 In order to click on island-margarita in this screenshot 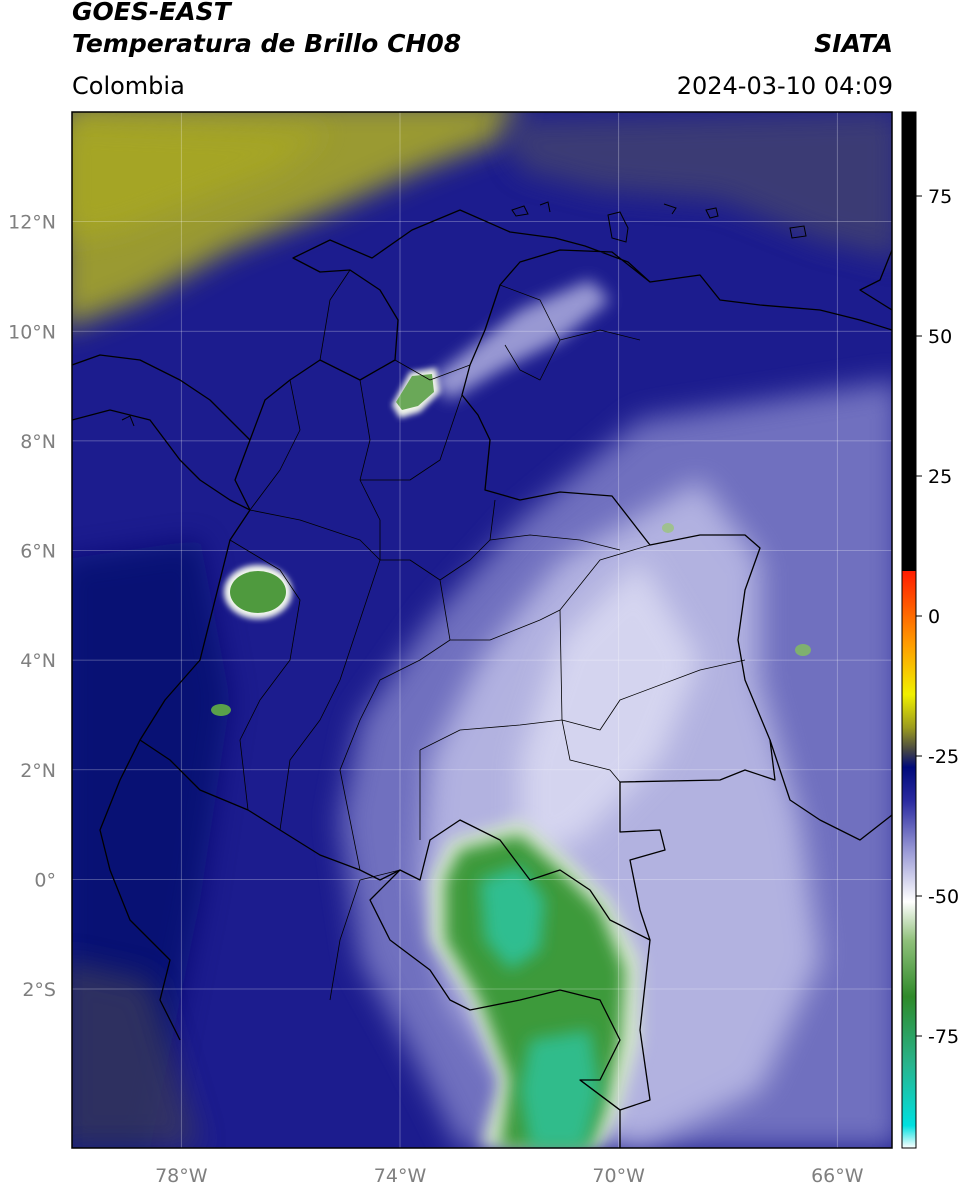, I will do `click(798, 232)`.